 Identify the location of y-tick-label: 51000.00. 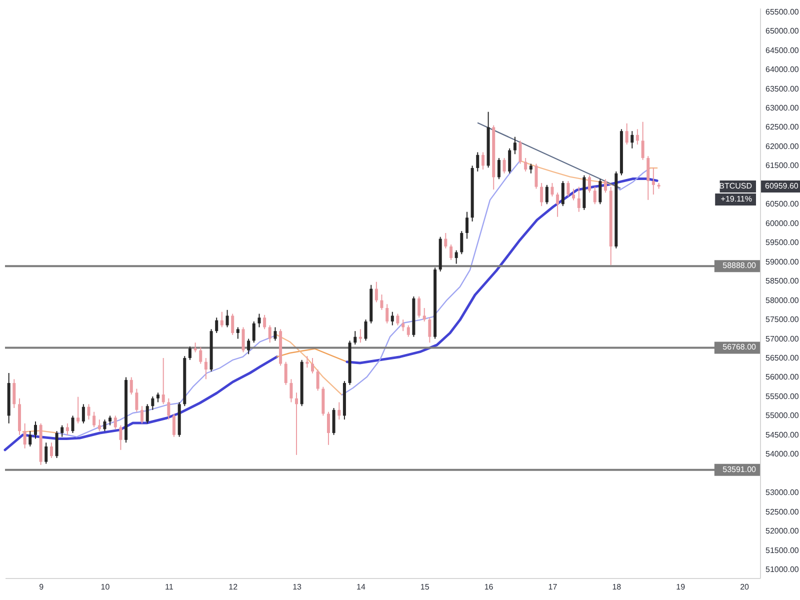
(783, 569).